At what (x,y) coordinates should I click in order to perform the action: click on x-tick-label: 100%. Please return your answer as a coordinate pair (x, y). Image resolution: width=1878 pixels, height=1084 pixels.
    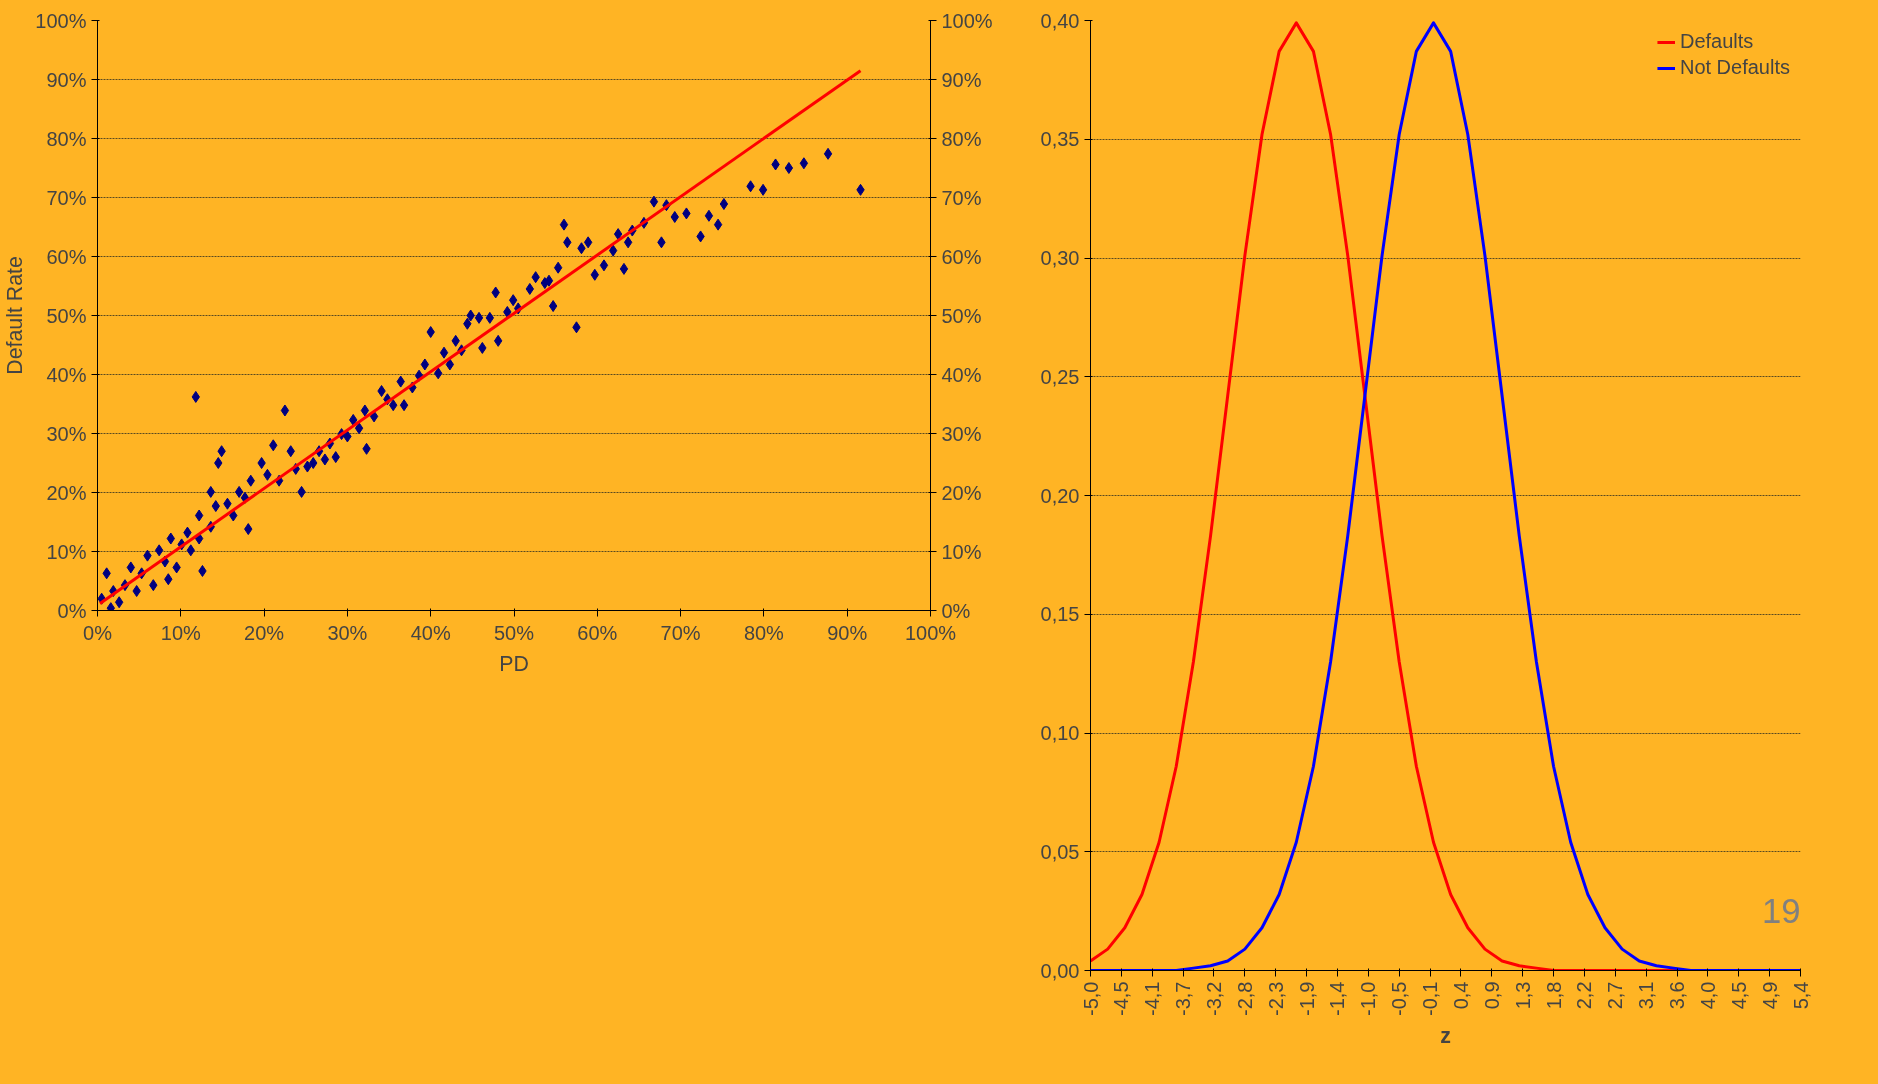
    Looking at the image, I should click on (930, 632).